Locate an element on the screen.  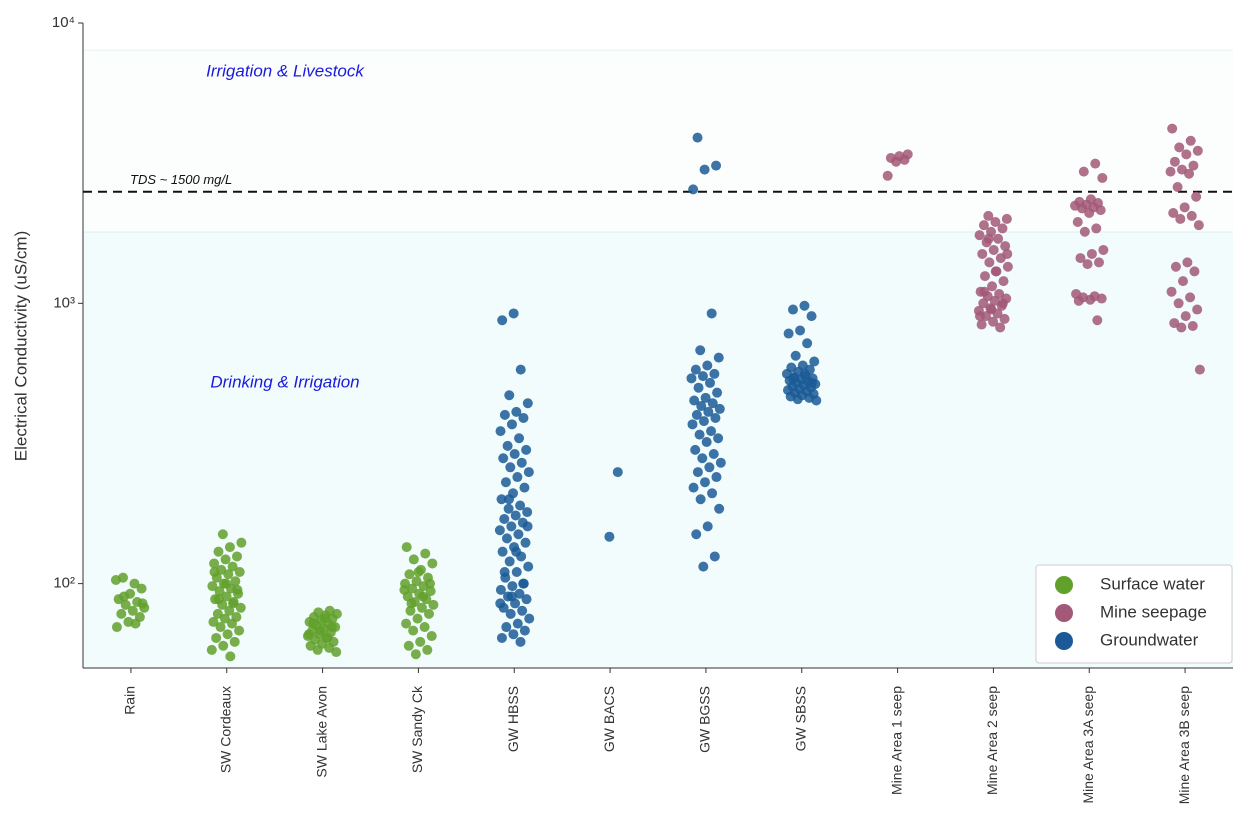
x-tick-label: SW Cordeaux is located at coordinates (225, 729).